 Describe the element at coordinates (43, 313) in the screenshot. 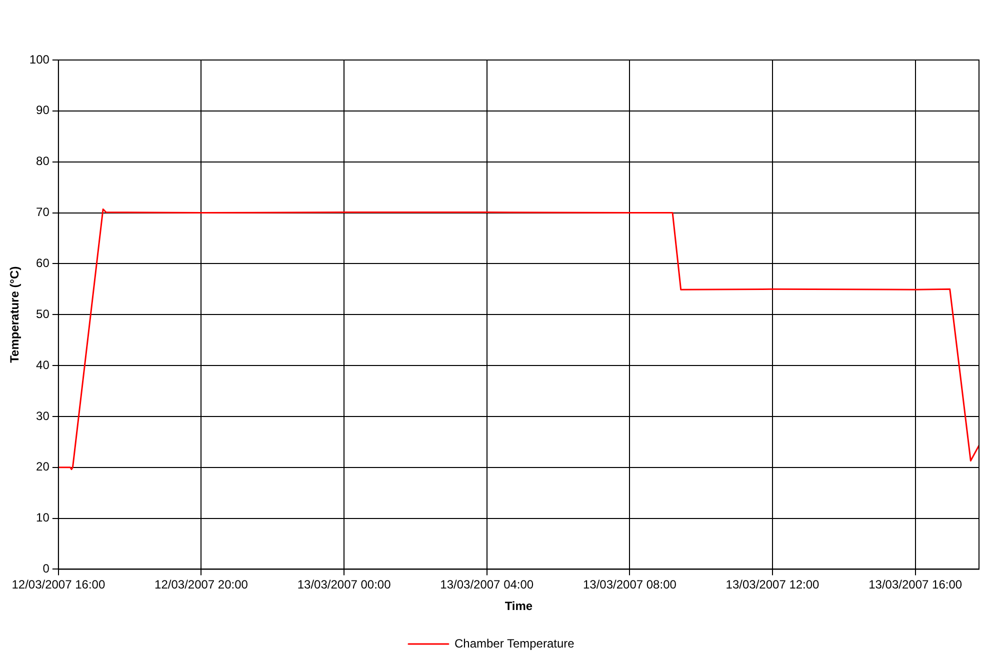

I see `y-tick-label: 50` at that location.